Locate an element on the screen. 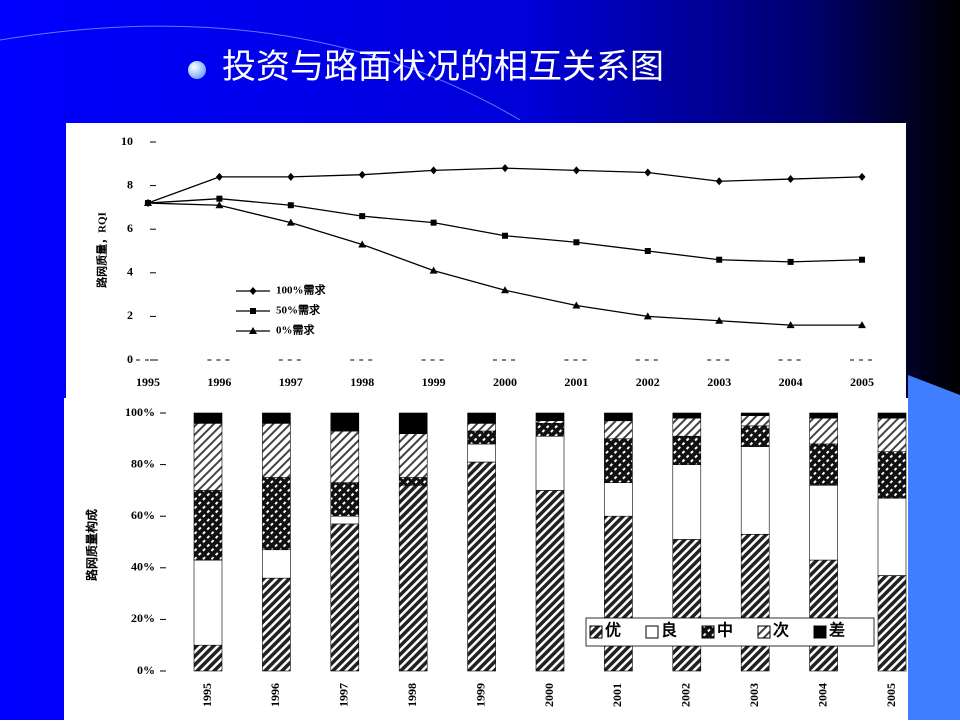 Image resolution: width=960 pixels, height=725 pixels. x-tick-label: 1997 is located at coordinates (344, 695).